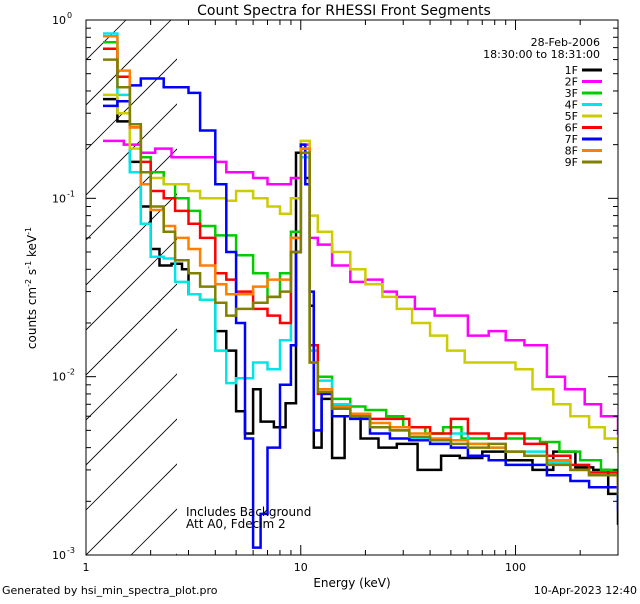  What do you see at coordinates (69, 15) in the screenshot?
I see `y-tick-exponent: 0` at bounding box center [69, 15].